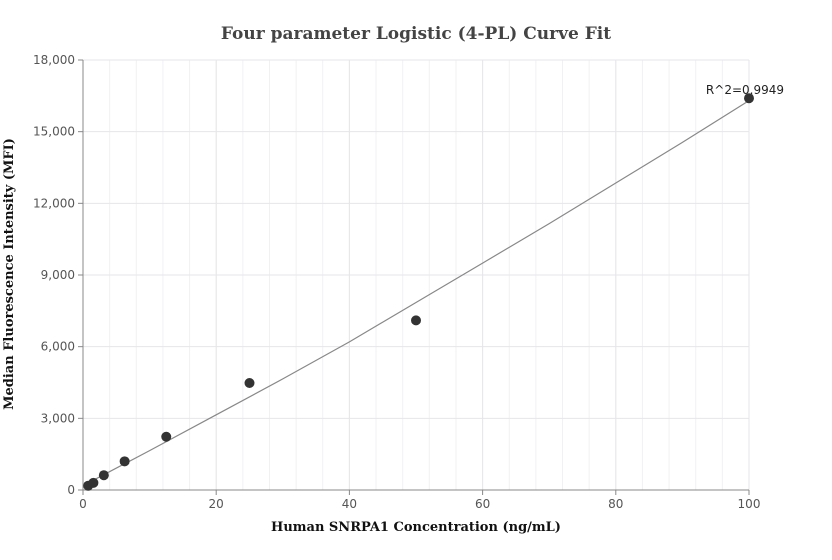 The height and width of the screenshot is (560, 832). Describe the element at coordinates (416, 527) in the screenshot. I see `x-axis-label: Human SNRPA1 Concentration (ng/mL)` at that location.